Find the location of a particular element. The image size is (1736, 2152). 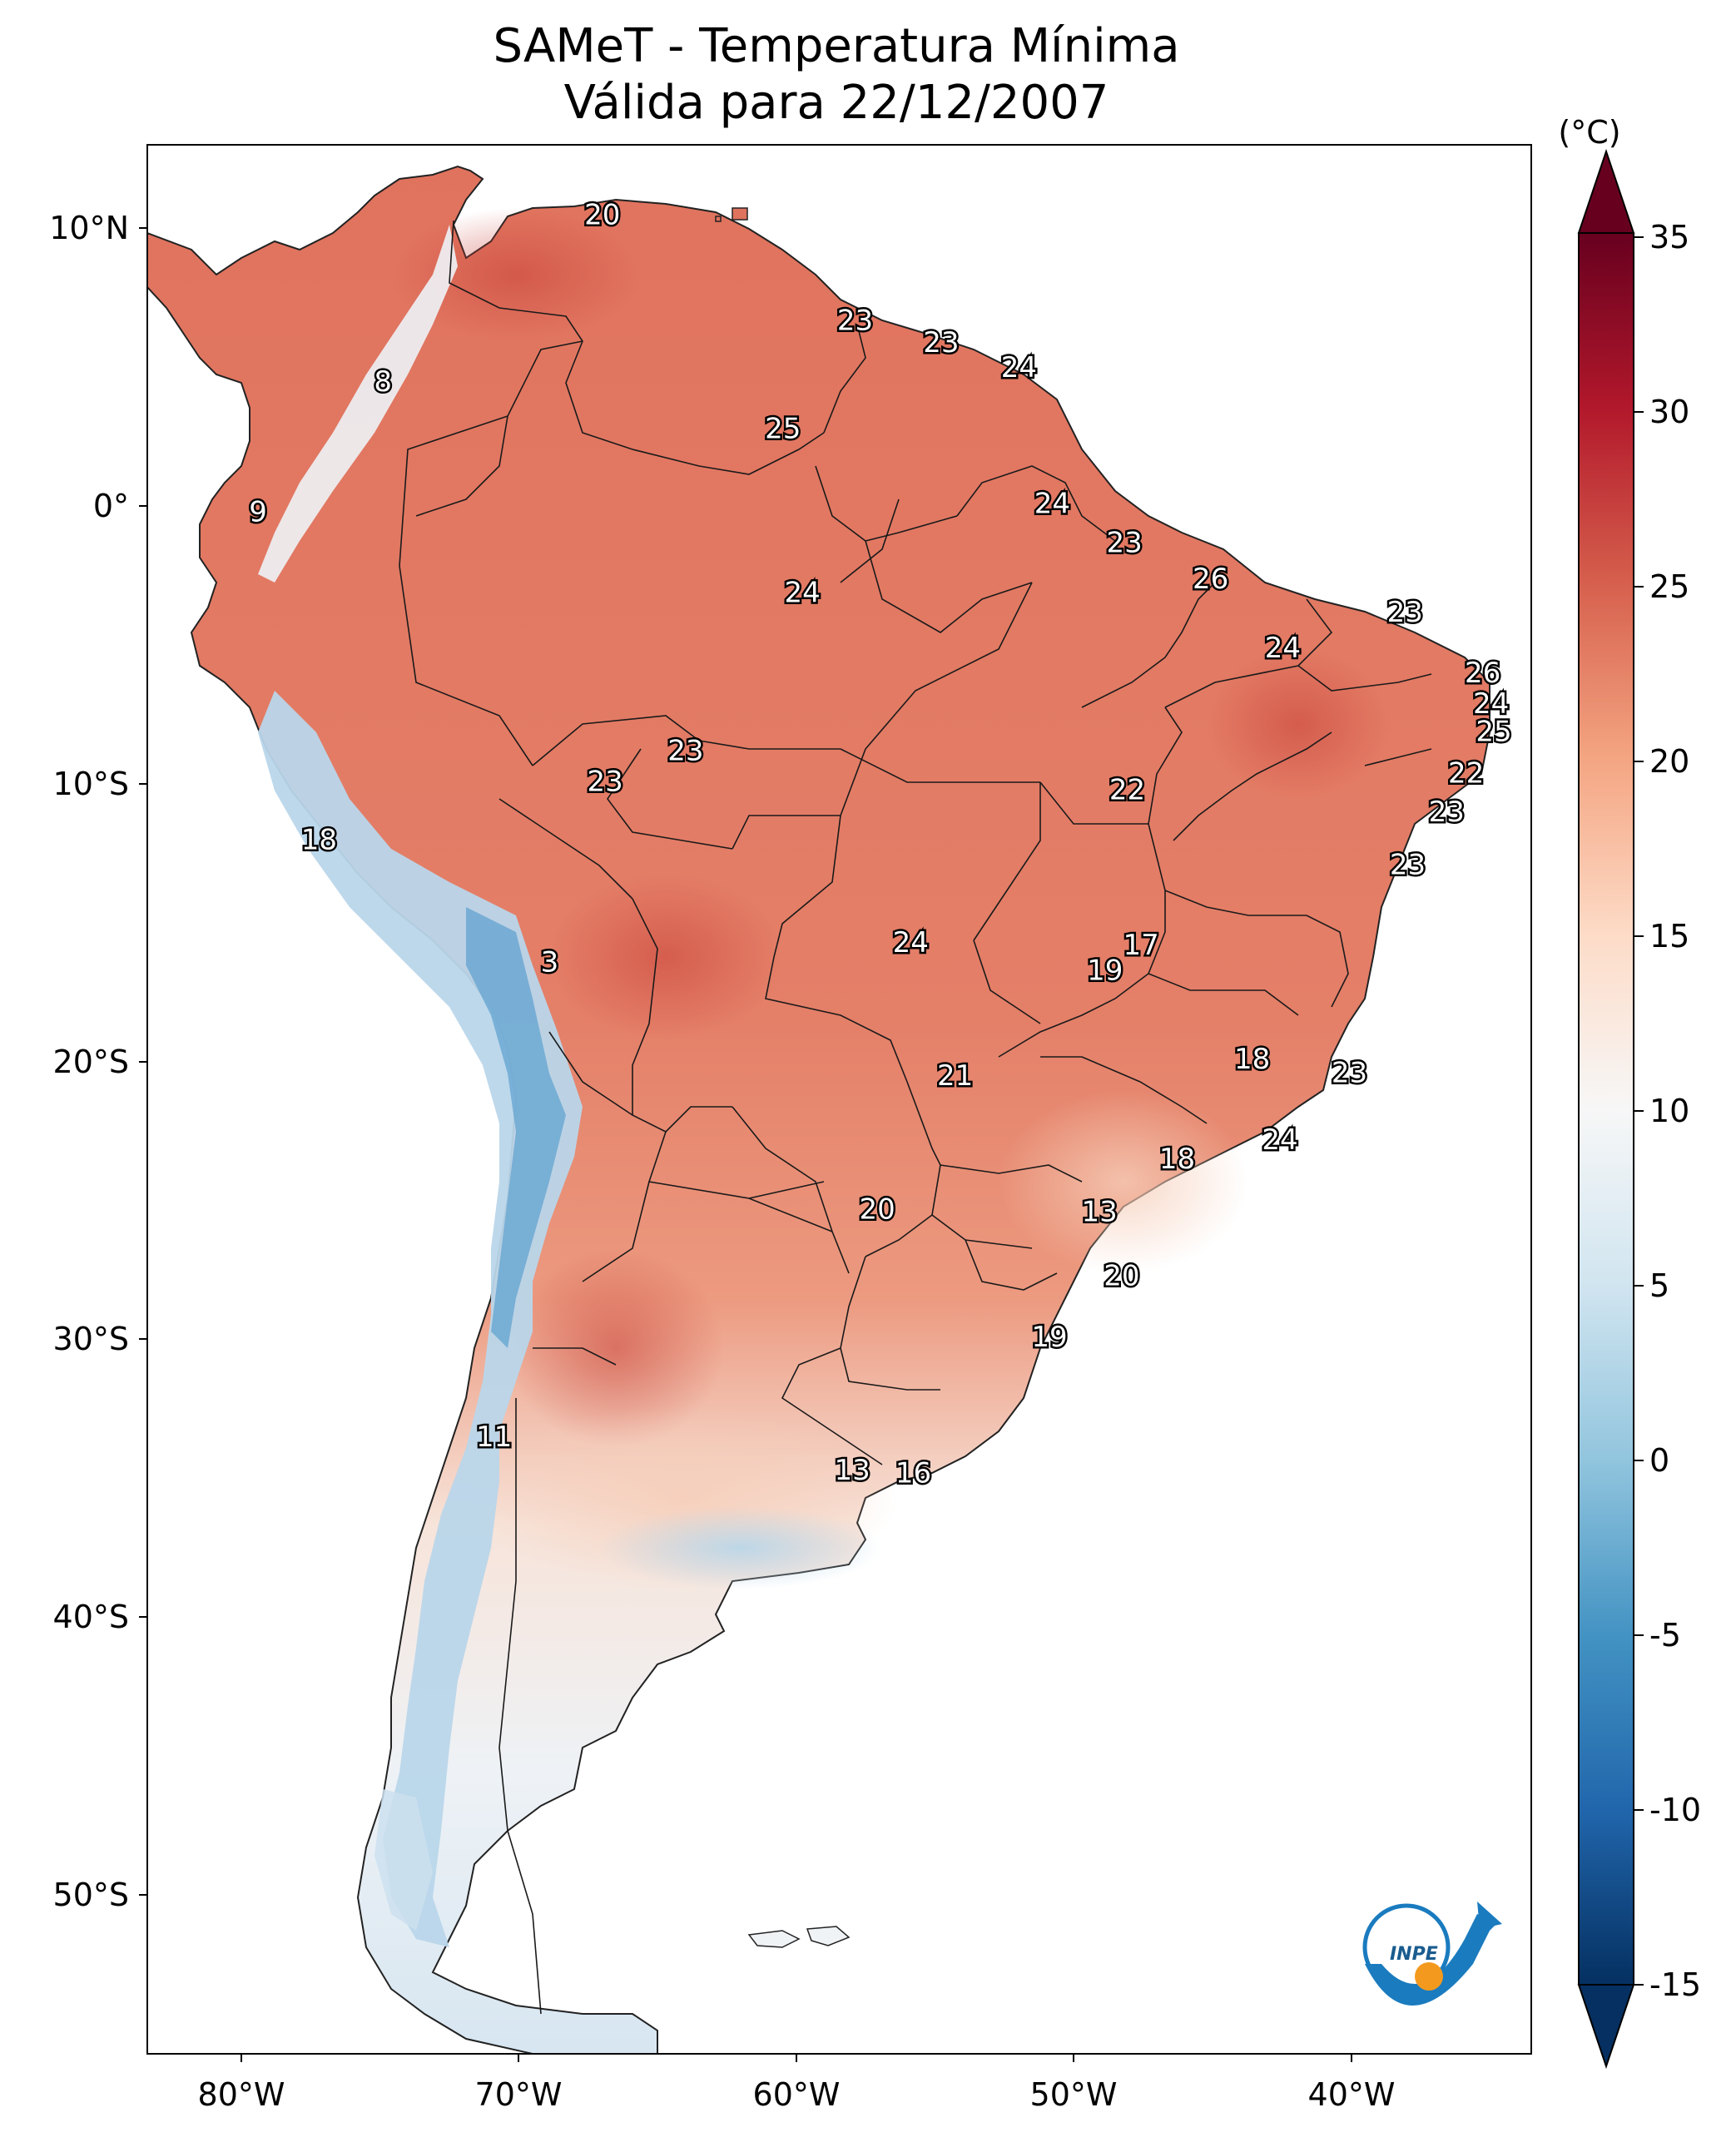

title-line-2: Válida para 22/12/2007 is located at coordinates (836, 103).